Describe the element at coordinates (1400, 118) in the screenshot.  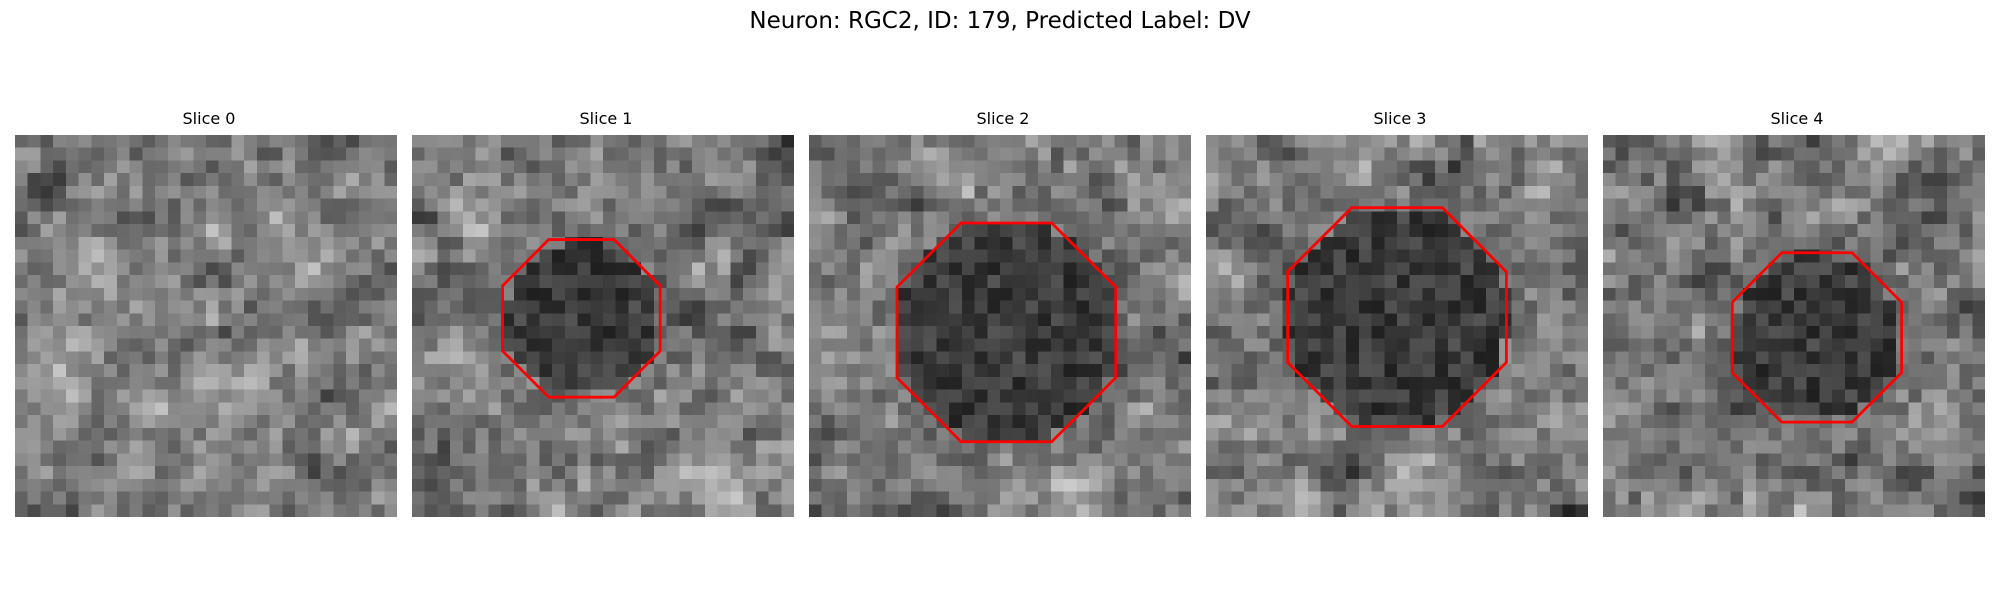
I see `panel-title: Slice 3` at that location.